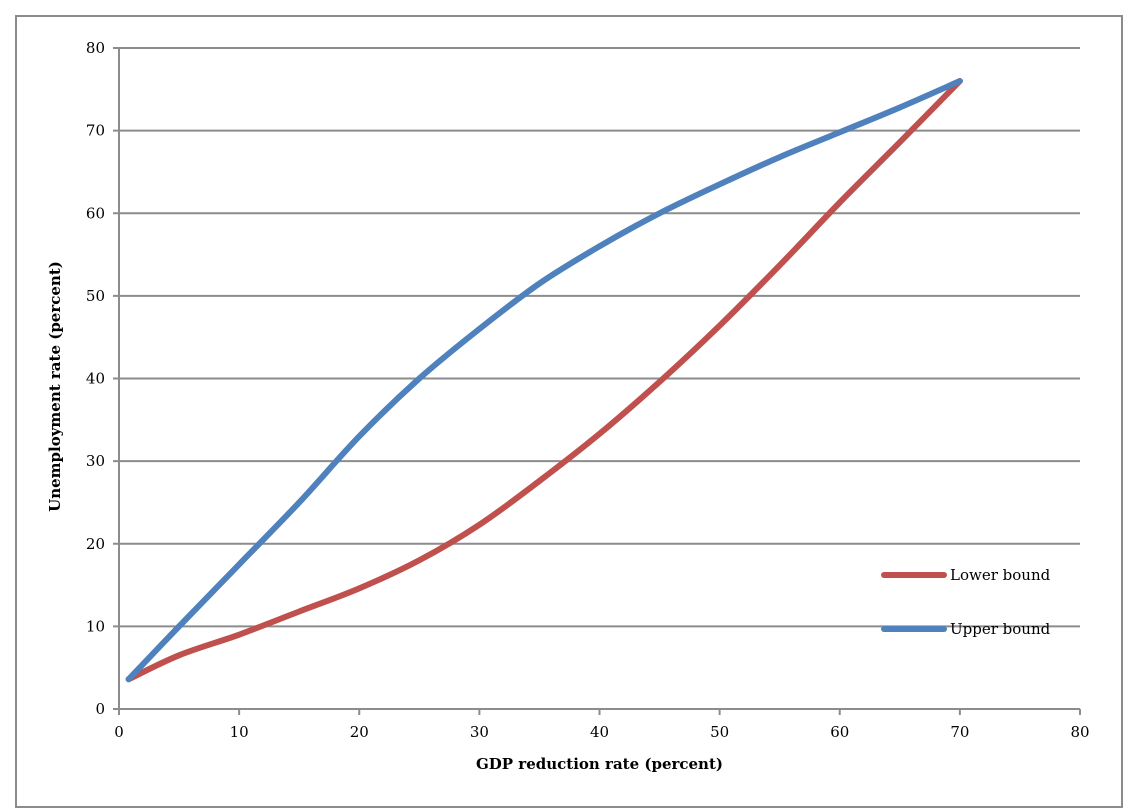  I want to click on x-tick-label: 0, so click(119, 732).